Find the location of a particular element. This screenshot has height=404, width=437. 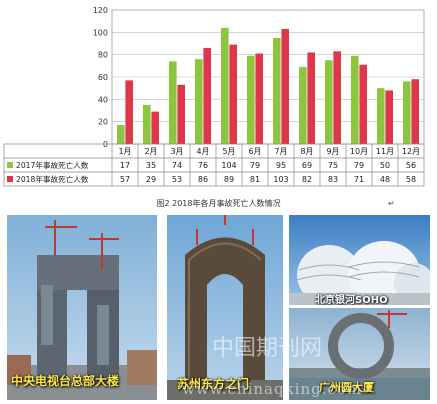

data-label: 82 is located at coordinates (307, 179).